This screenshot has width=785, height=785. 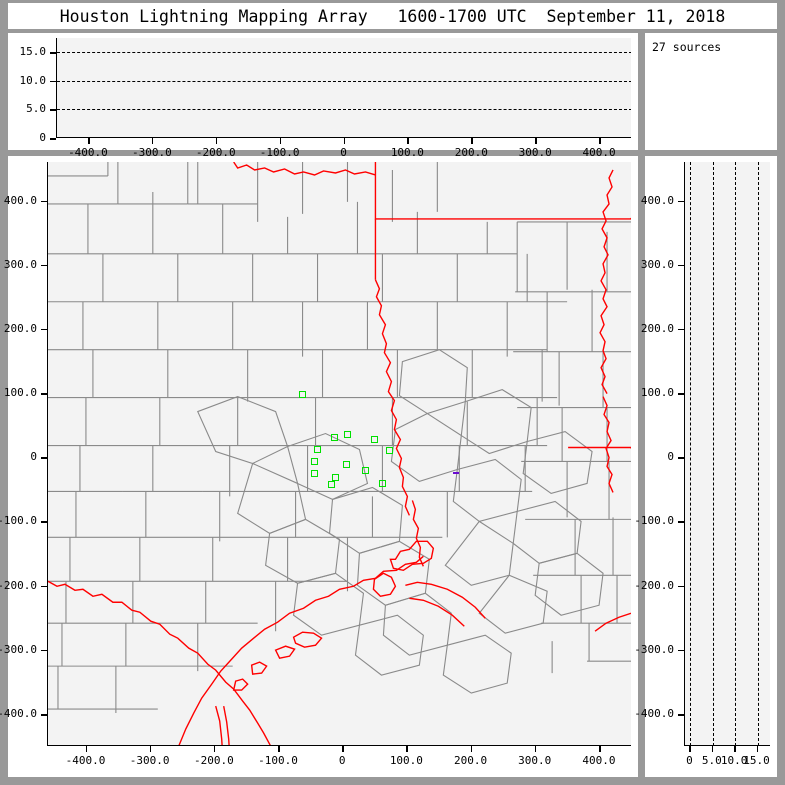 I want to click on stray-source-marker, so click(x=455, y=472).